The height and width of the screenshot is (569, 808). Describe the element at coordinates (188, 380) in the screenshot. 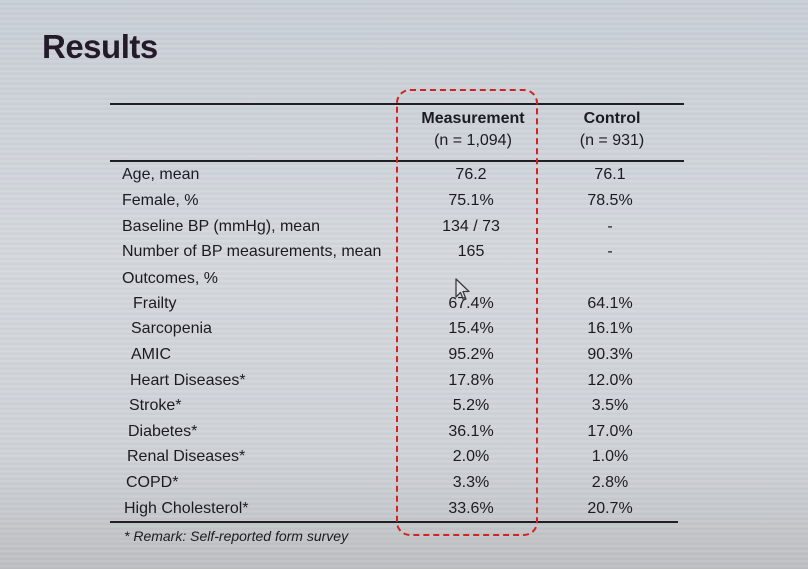

I see `row-label: Heart Diseases*` at that location.